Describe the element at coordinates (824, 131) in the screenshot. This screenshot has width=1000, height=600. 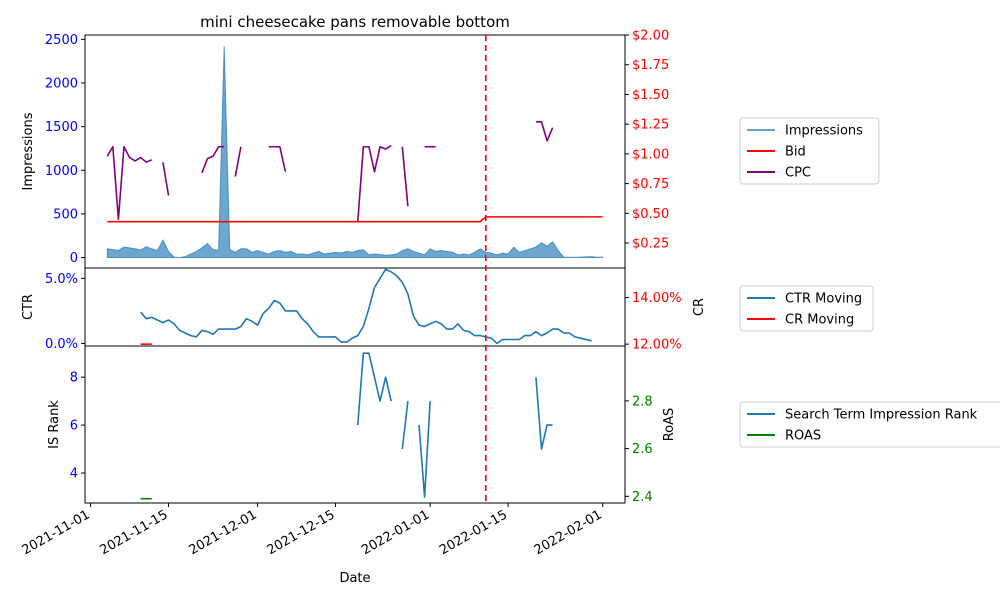
I see `legend-label-impressions: Impressions` at that location.